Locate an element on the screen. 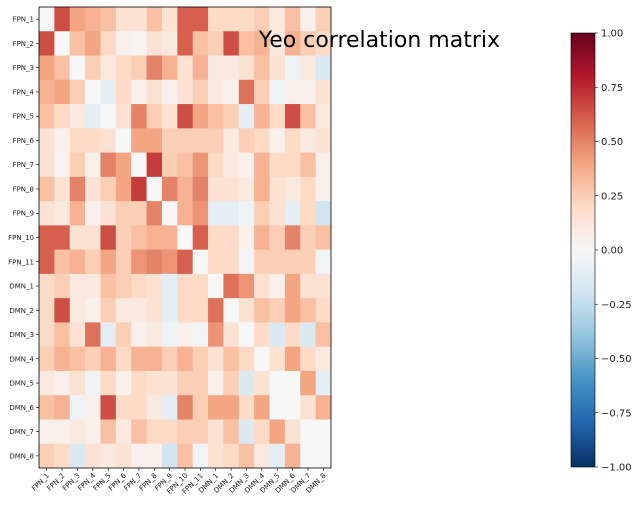 The width and height of the screenshot is (637, 531). y-tick-label: FPN_5 is located at coordinates (23, 117).